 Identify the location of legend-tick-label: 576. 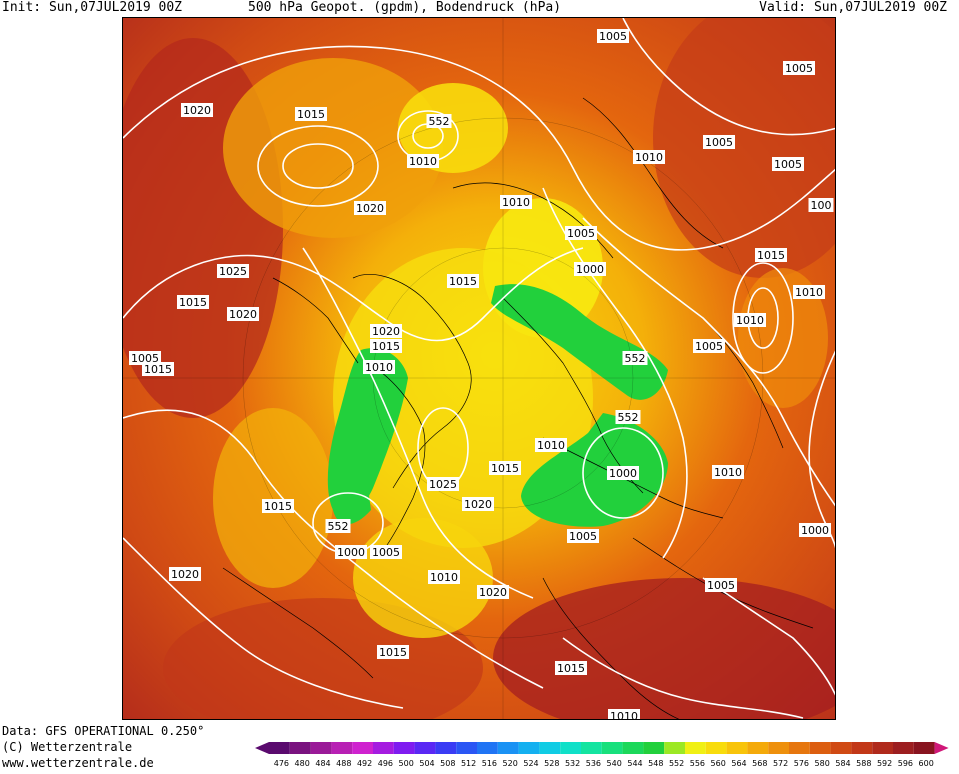
(801, 763).